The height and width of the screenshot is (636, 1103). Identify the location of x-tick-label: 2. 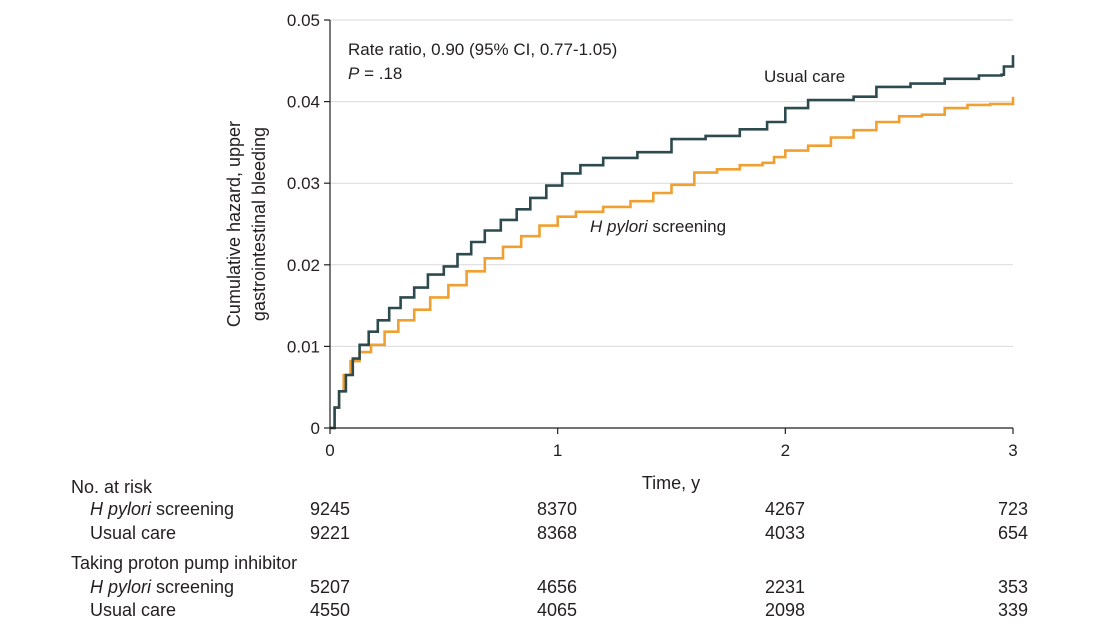
(785, 450).